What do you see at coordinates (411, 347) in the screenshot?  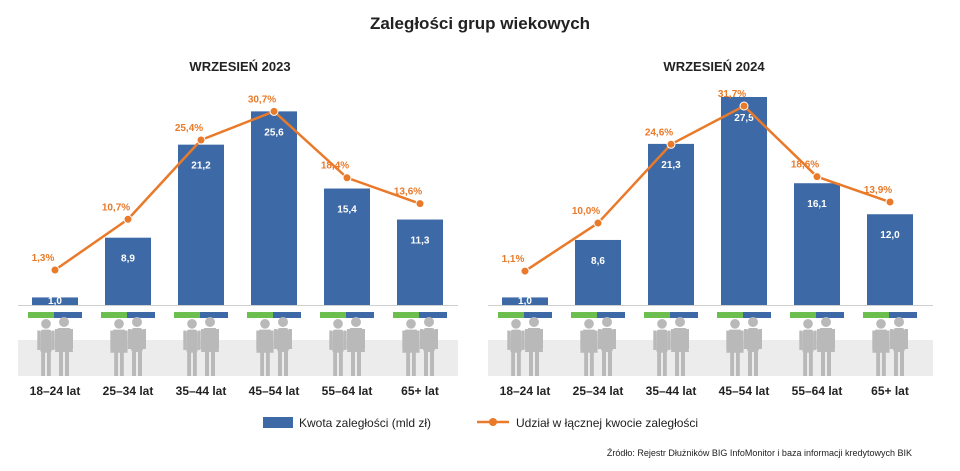 I see `person-0-5-a` at bounding box center [411, 347].